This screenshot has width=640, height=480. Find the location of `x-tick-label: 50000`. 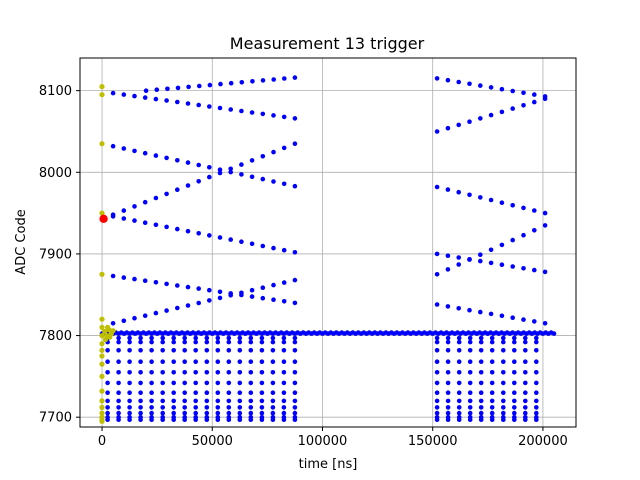

x-tick-label: 50000 is located at coordinates (212, 441).